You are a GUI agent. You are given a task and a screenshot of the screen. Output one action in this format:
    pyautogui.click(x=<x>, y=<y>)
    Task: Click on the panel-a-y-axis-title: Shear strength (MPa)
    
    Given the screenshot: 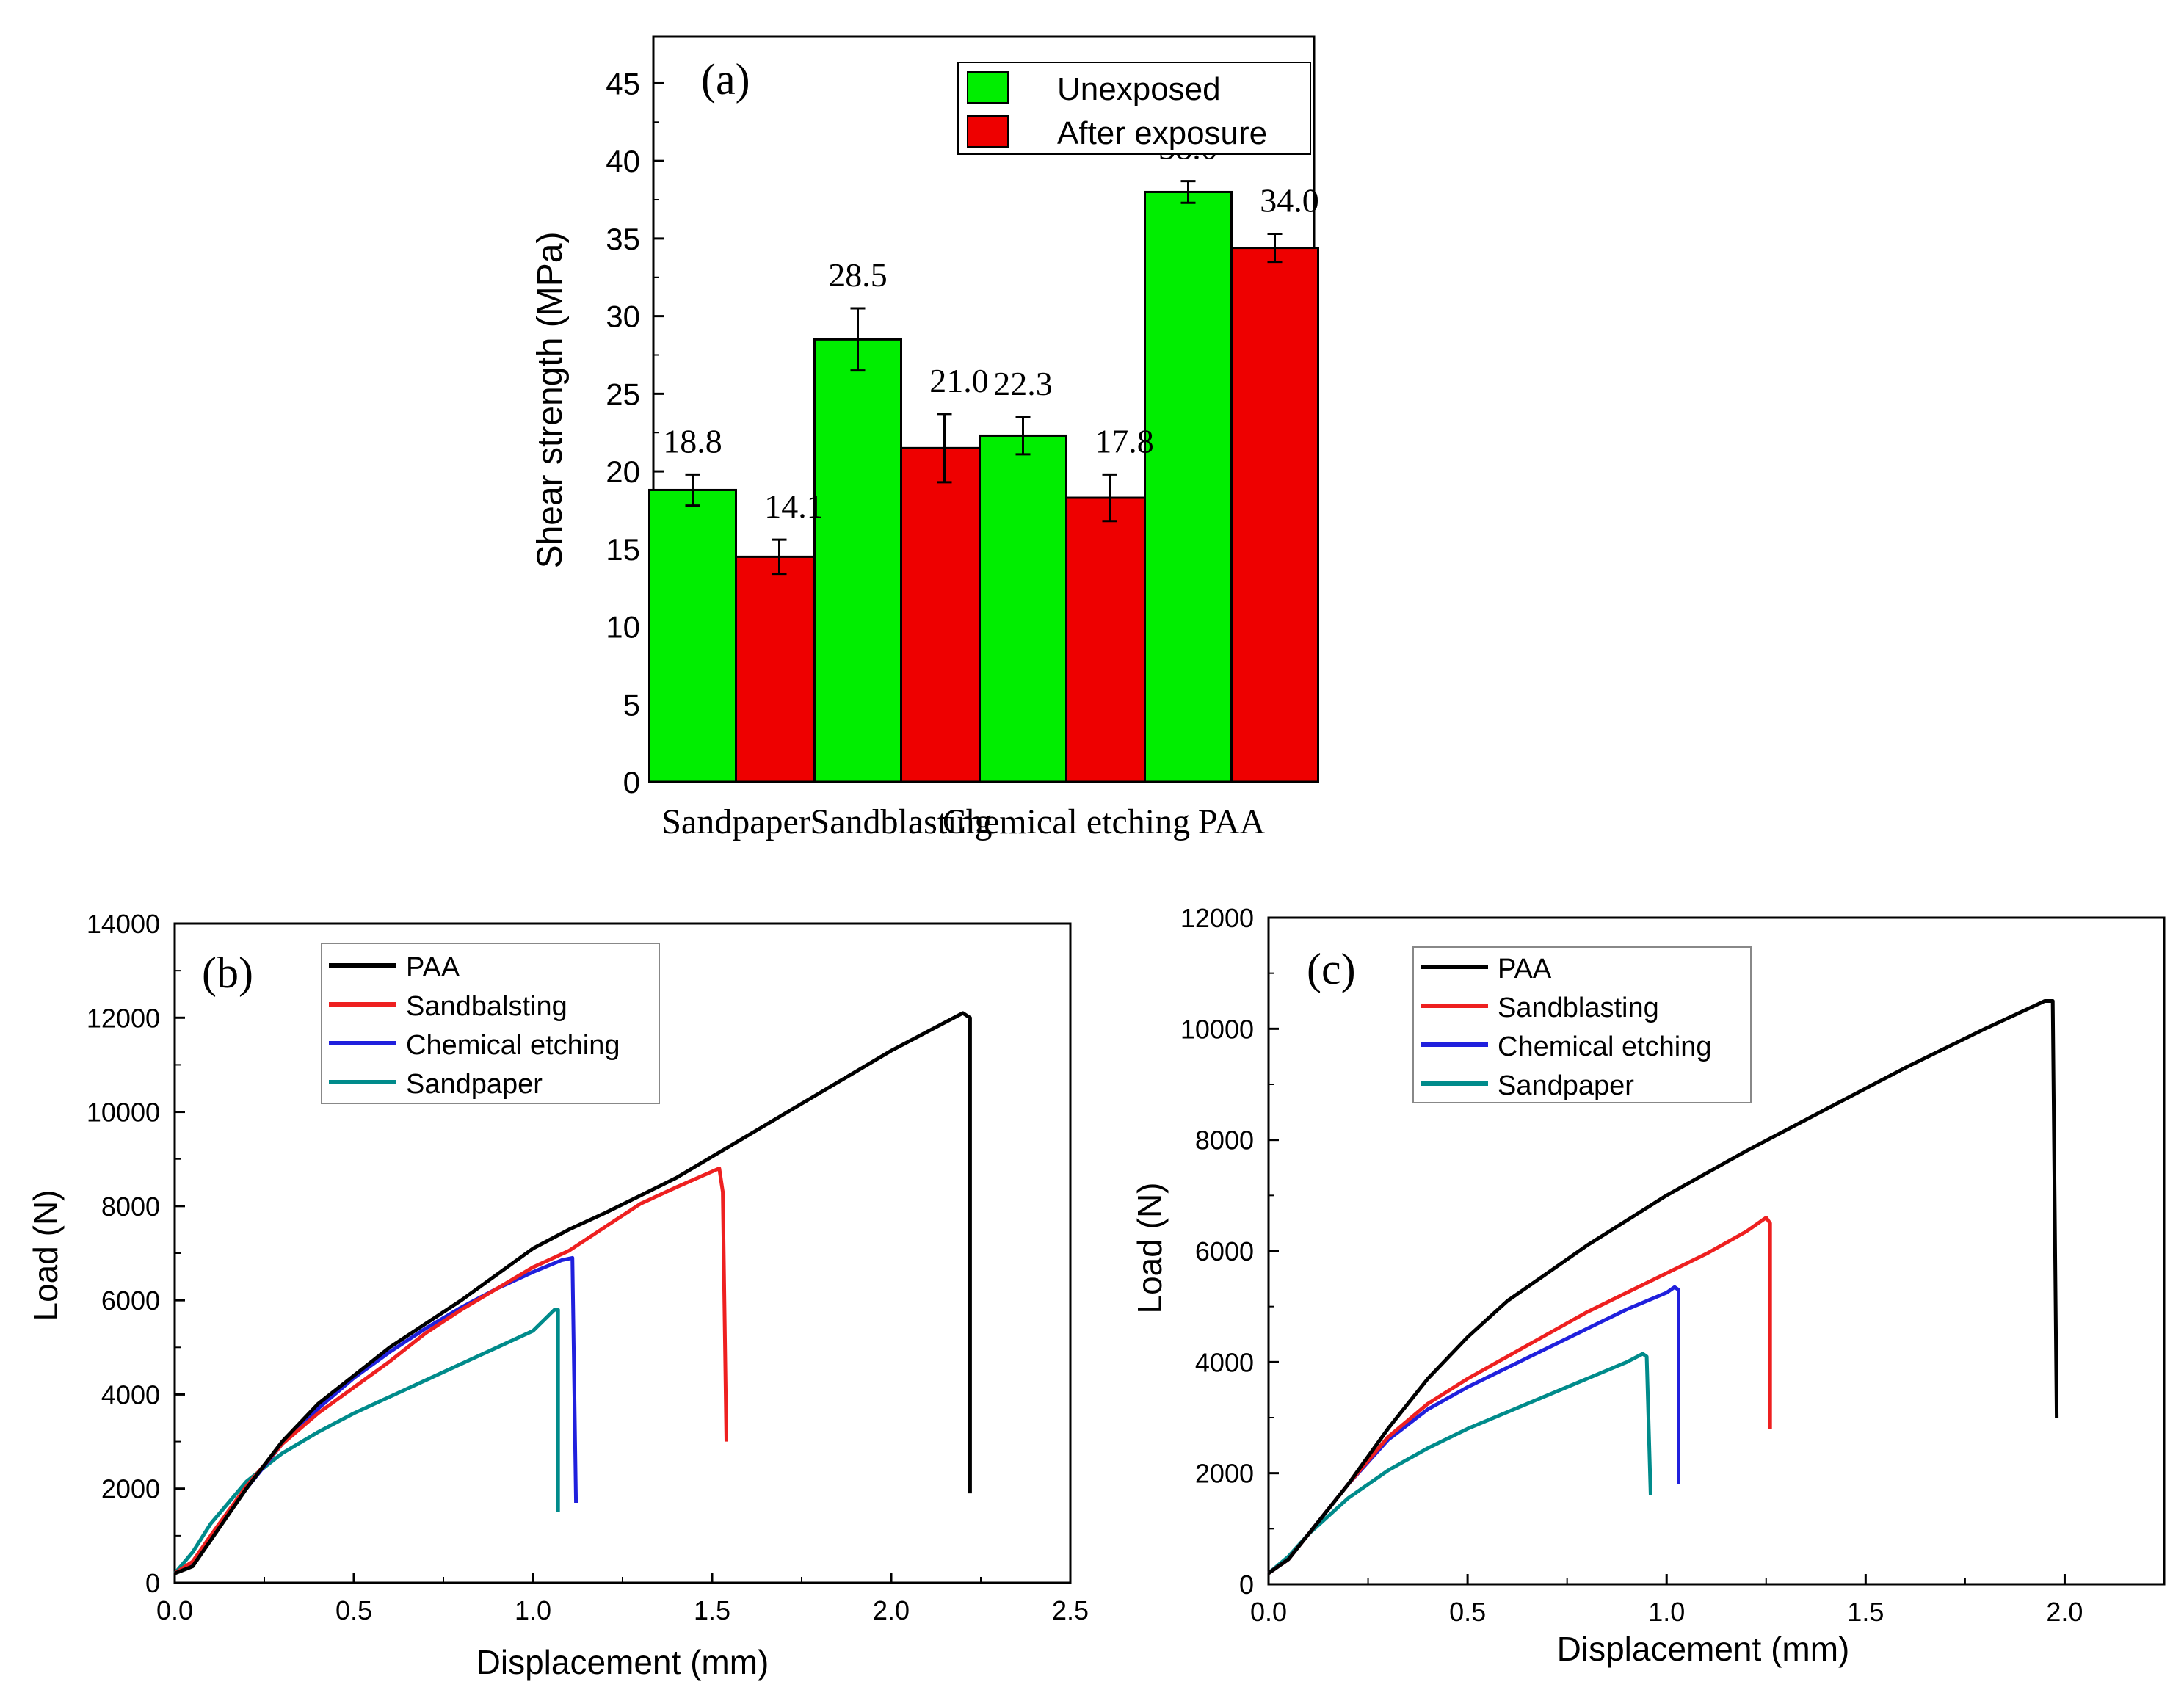 What is the action you would take?
    pyautogui.click(x=550, y=400)
    